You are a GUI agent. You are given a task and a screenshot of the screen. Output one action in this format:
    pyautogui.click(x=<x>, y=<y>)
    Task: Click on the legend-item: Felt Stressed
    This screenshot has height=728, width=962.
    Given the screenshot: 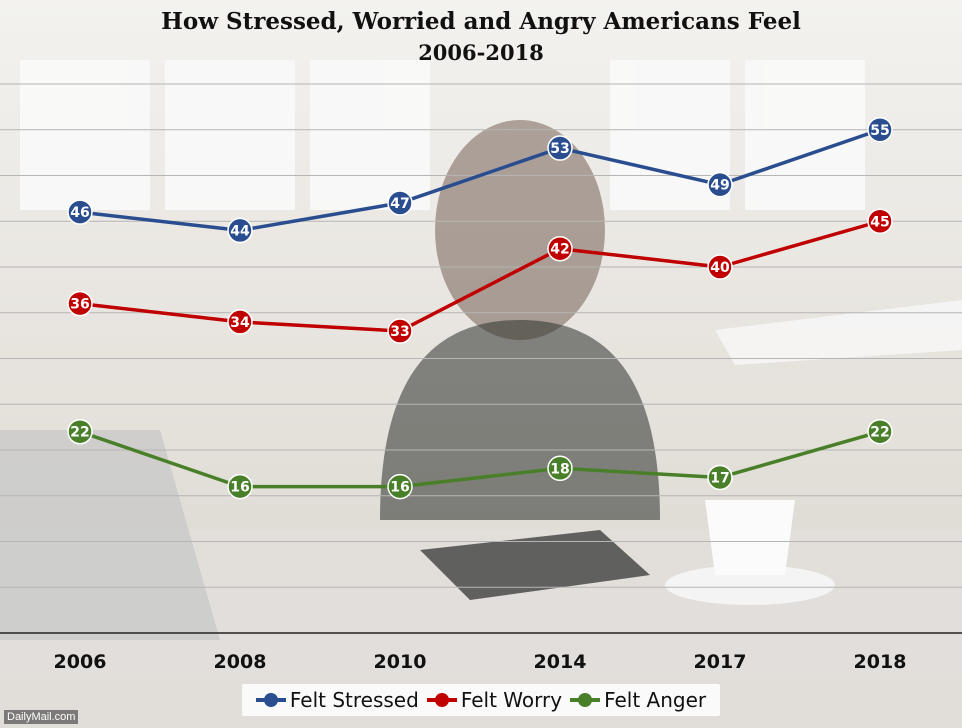 What is the action you would take?
    pyautogui.click(x=337, y=700)
    